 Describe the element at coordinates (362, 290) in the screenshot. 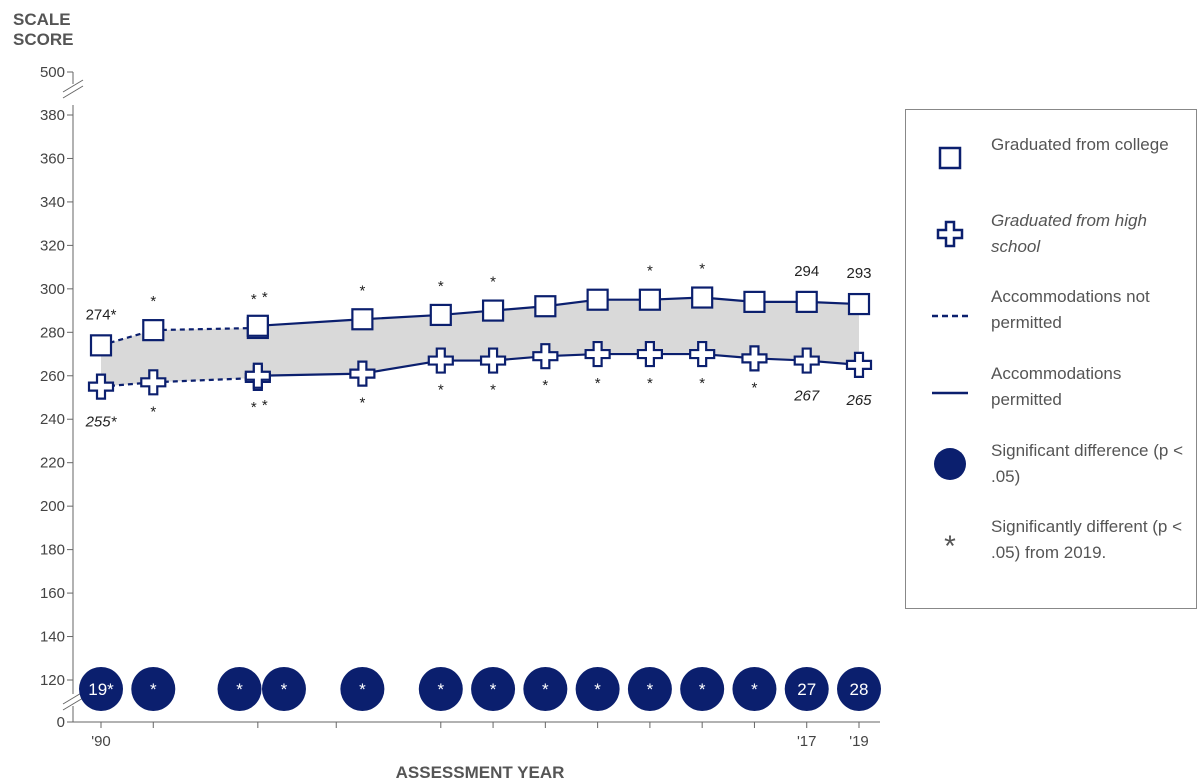

I see `series-1-significance-2000-4: *` at that location.